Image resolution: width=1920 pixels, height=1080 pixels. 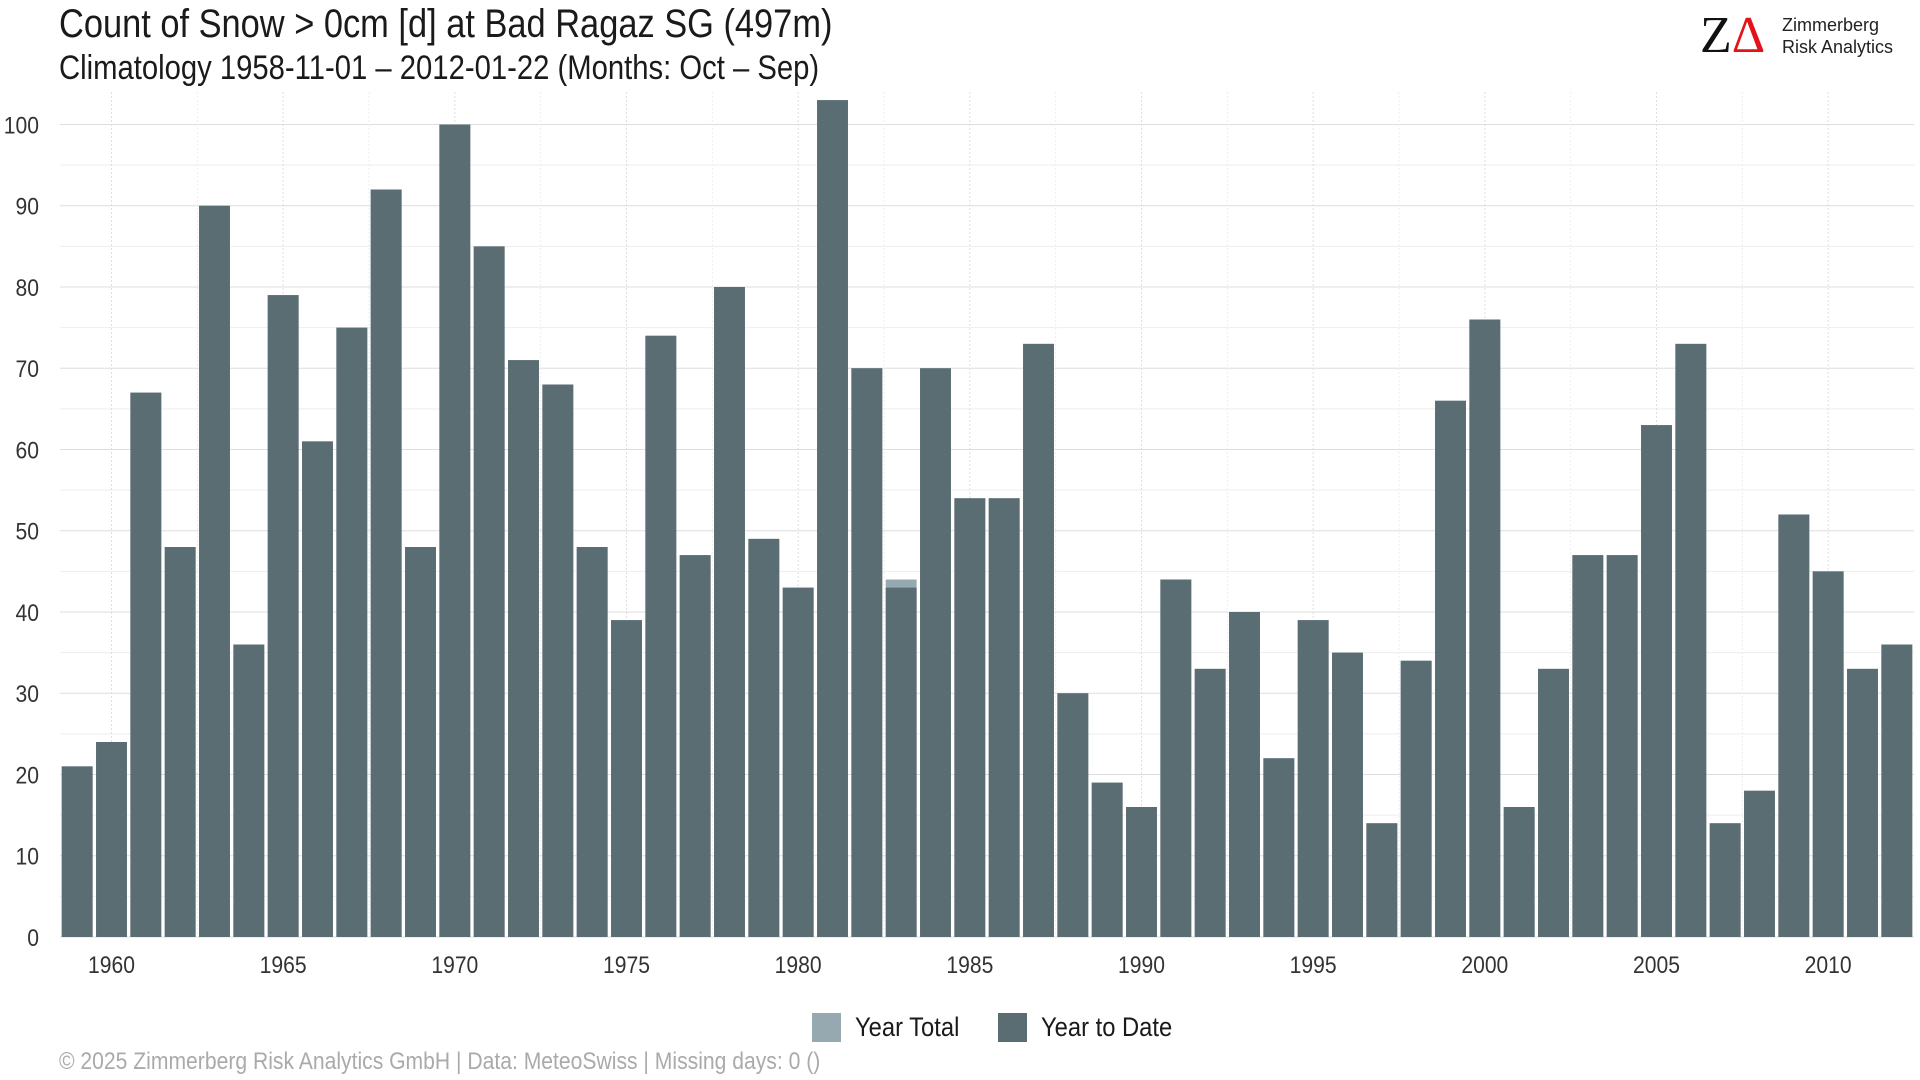 I want to click on legend-item-year-total: Year Total, so click(x=893, y=1027).